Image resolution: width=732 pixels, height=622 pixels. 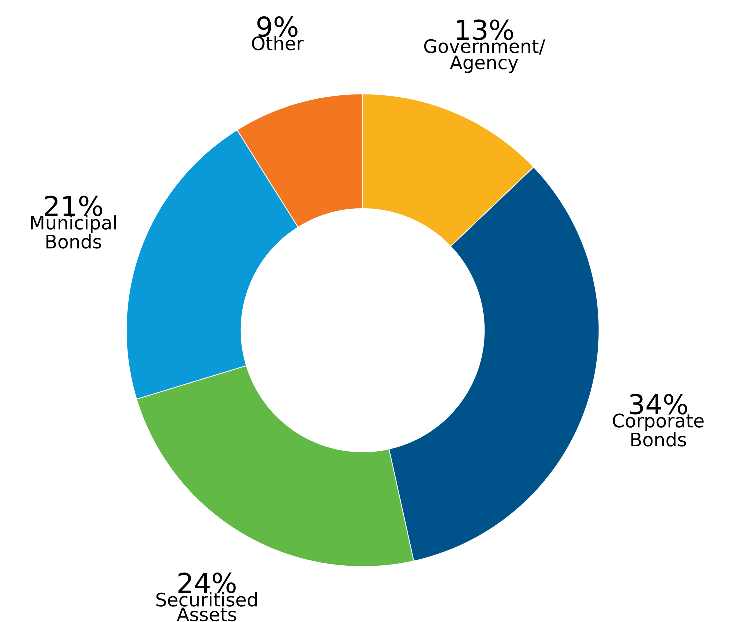 I want to click on data-label: 9%, so click(x=278, y=27).